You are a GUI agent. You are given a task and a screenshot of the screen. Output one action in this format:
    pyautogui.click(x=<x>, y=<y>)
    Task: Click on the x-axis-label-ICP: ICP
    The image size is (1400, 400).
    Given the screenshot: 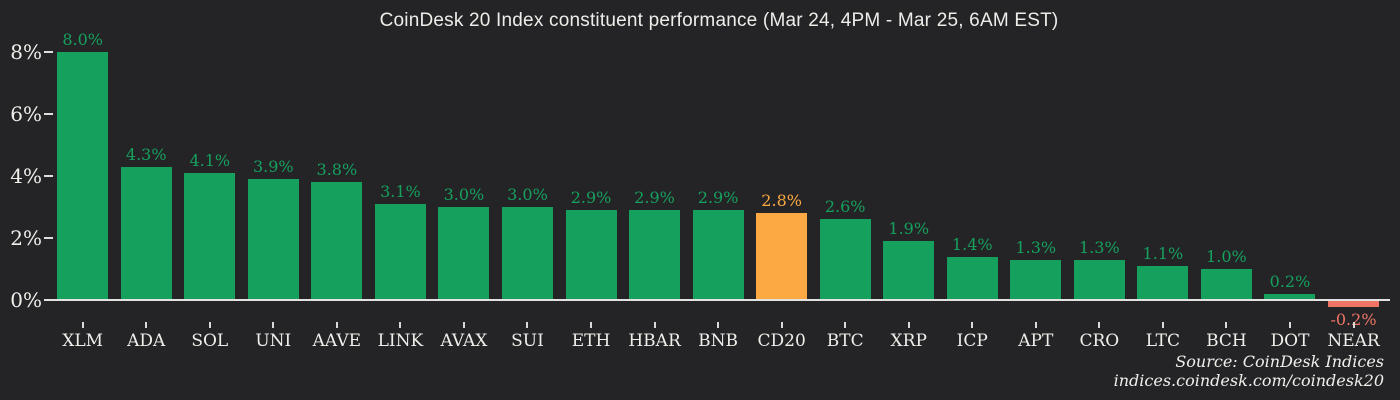 What is the action you would take?
    pyautogui.click(x=972, y=341)
    